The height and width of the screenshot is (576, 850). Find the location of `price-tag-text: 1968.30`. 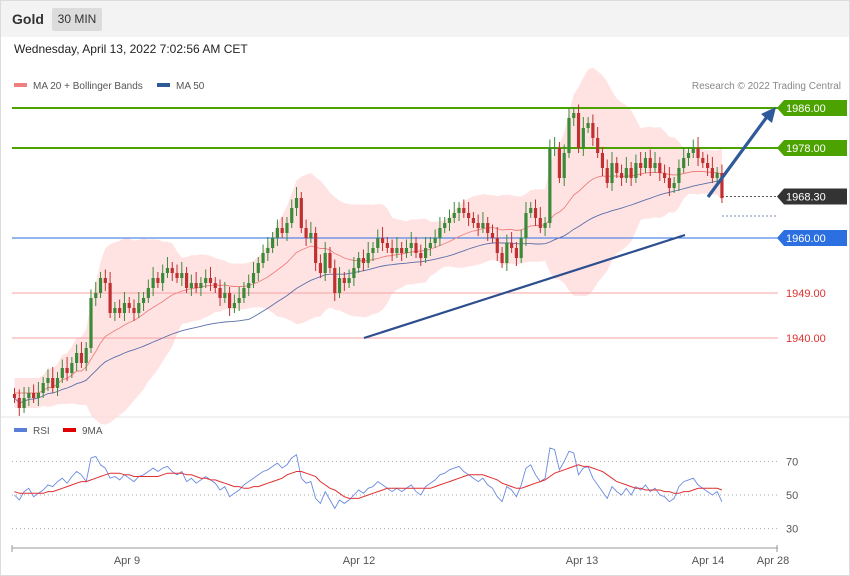

price-tag-text: 1968.30 is located at coordinates (806, 198).